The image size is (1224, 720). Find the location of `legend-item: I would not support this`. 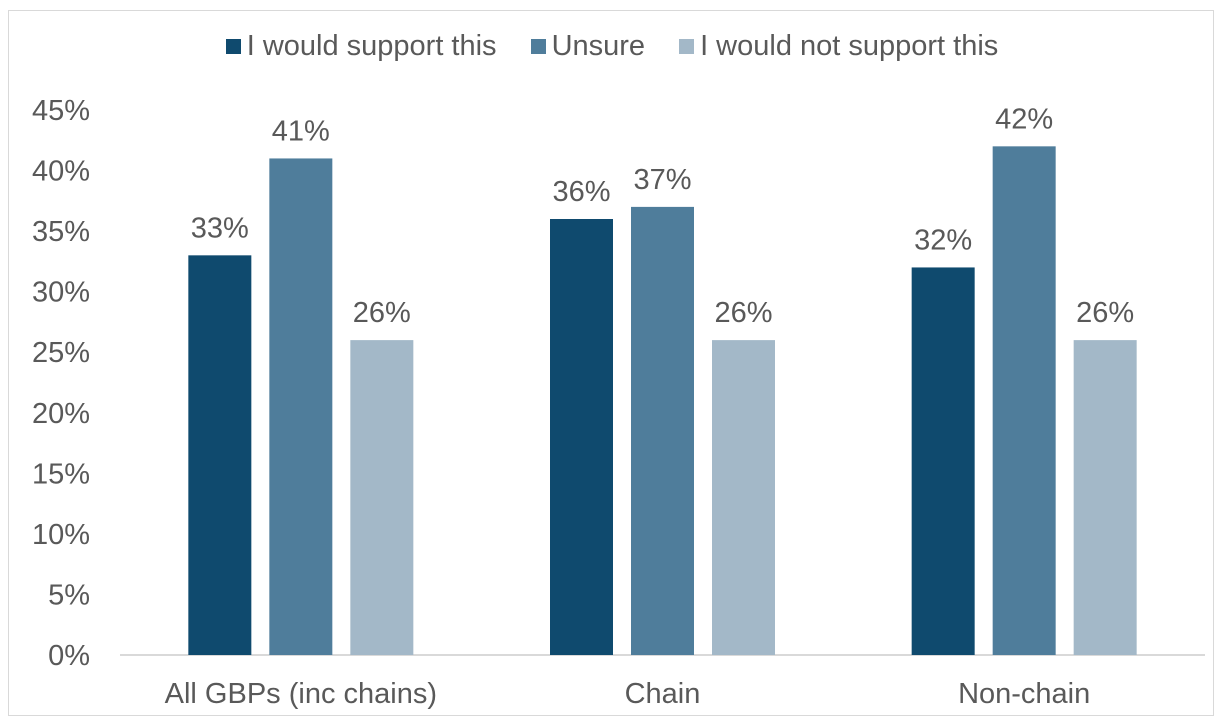

legend-item: I would not support this is located at coordinates (838, 46).